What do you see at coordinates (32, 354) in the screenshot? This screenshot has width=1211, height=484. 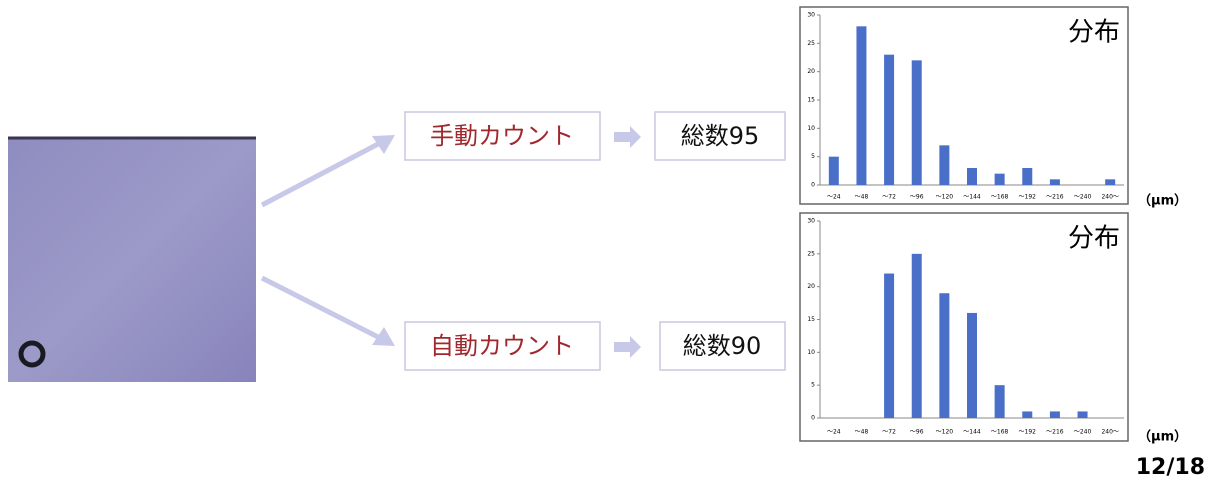 I see `photo-bubble` at bounding box center [32, 354].